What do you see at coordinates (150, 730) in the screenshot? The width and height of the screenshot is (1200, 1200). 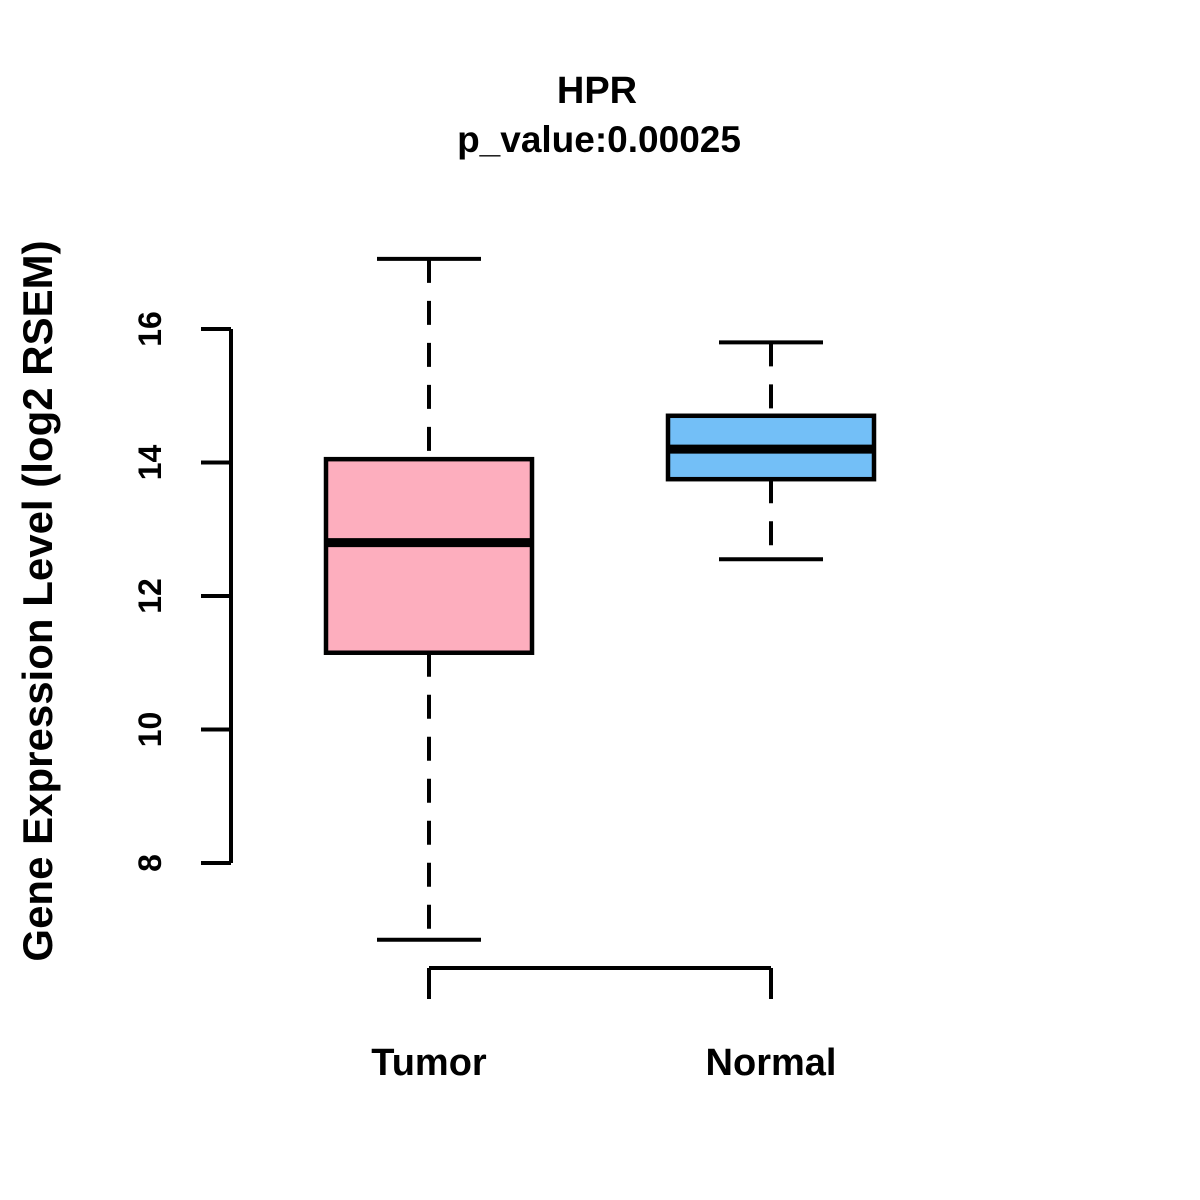 I see `y-tick-label: 10` at bounding box center [150, 730].